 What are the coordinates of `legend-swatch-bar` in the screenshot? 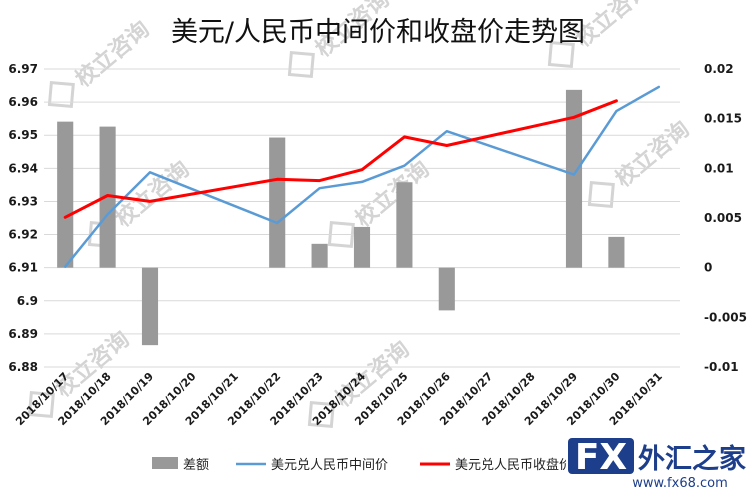 It's located at (165, 463).